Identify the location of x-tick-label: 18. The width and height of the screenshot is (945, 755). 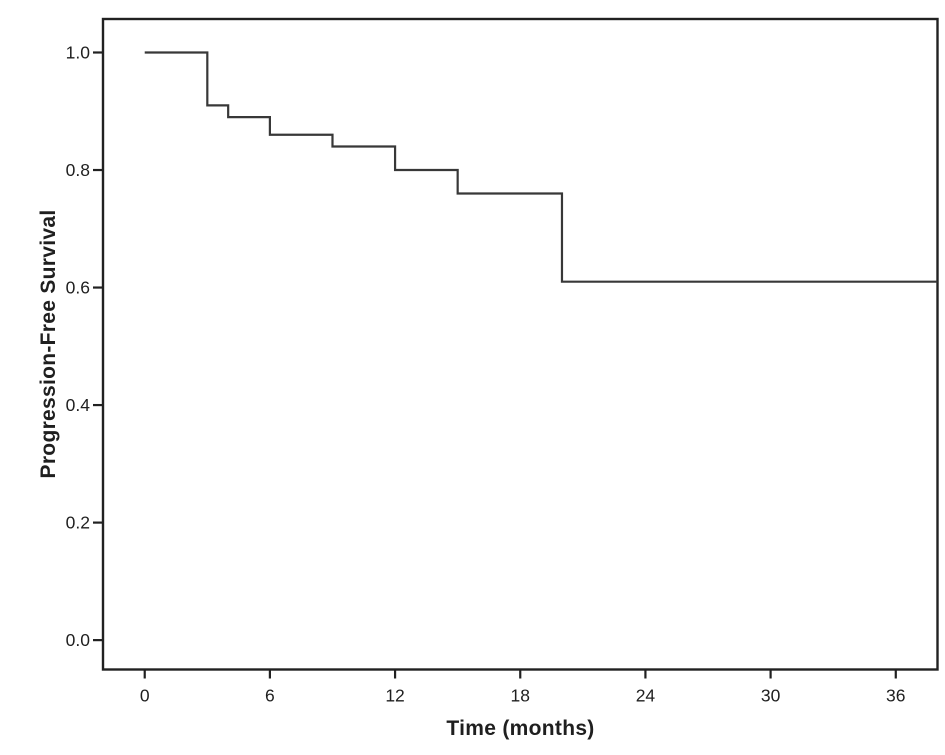
(520, 696).